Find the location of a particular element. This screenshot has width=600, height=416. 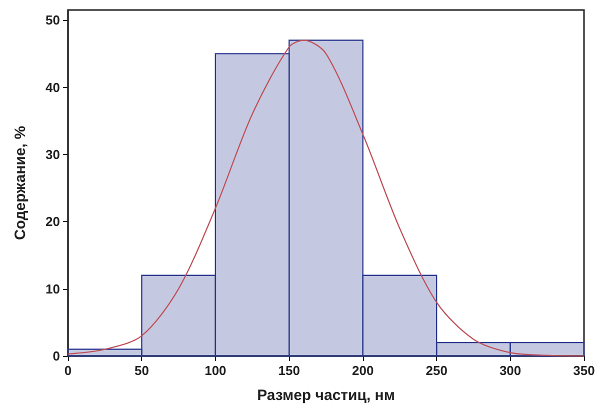

y-tick-label: 20 is located at coordinates (53, 222).